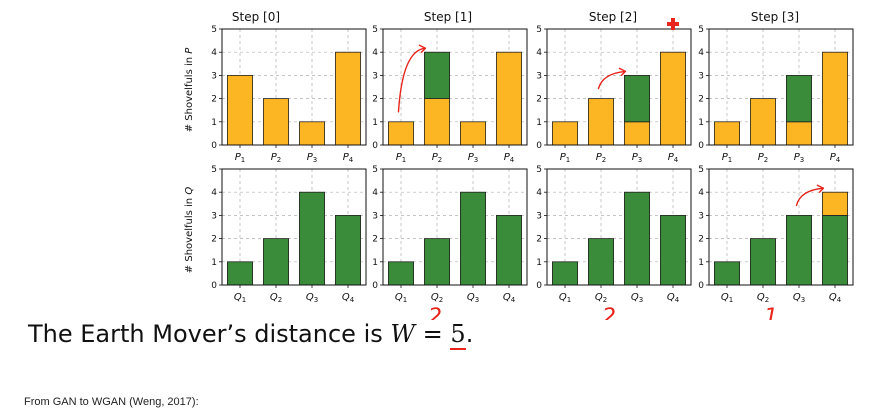  What do you see at coordinates (776, 234) in the screenshot?
I see `panel-r1-s3: 0 1 2 3 4 5 Q1 Q2 Q3 Q4` at bounding box center [776, 234].